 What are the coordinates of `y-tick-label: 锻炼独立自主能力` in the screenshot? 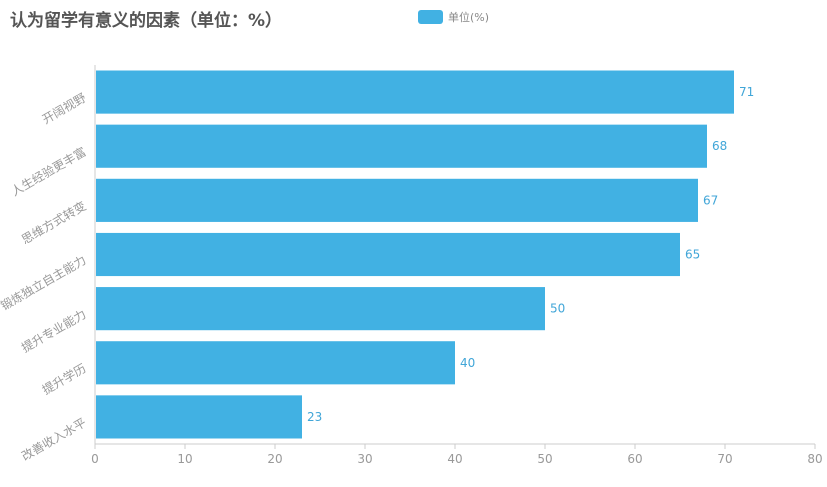 It's located at (44, 282).